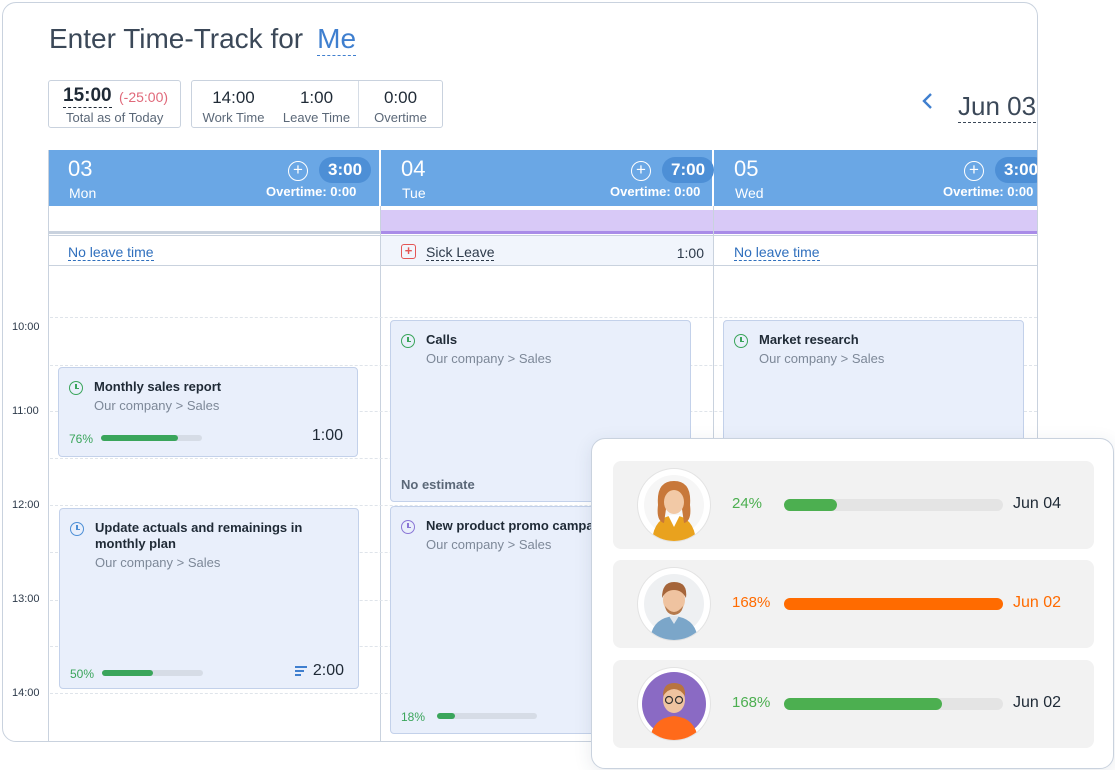 The width and height of the screenshot is (1115, 770). I want to click on leave-row-tue: + Sick Leave 1:00, so click(547, 250).